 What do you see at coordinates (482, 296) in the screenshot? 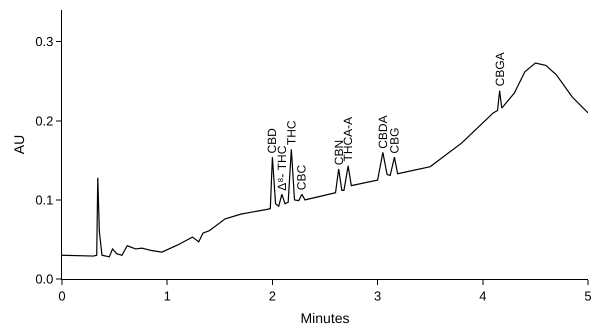
I see `x-tick-label: 4` at bounding box center [482, 296].